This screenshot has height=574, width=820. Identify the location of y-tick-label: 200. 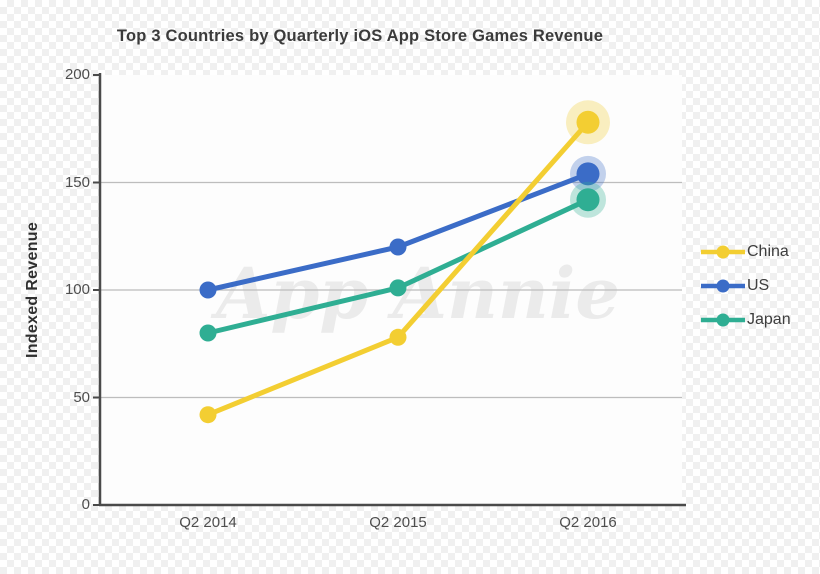
(77, 74).